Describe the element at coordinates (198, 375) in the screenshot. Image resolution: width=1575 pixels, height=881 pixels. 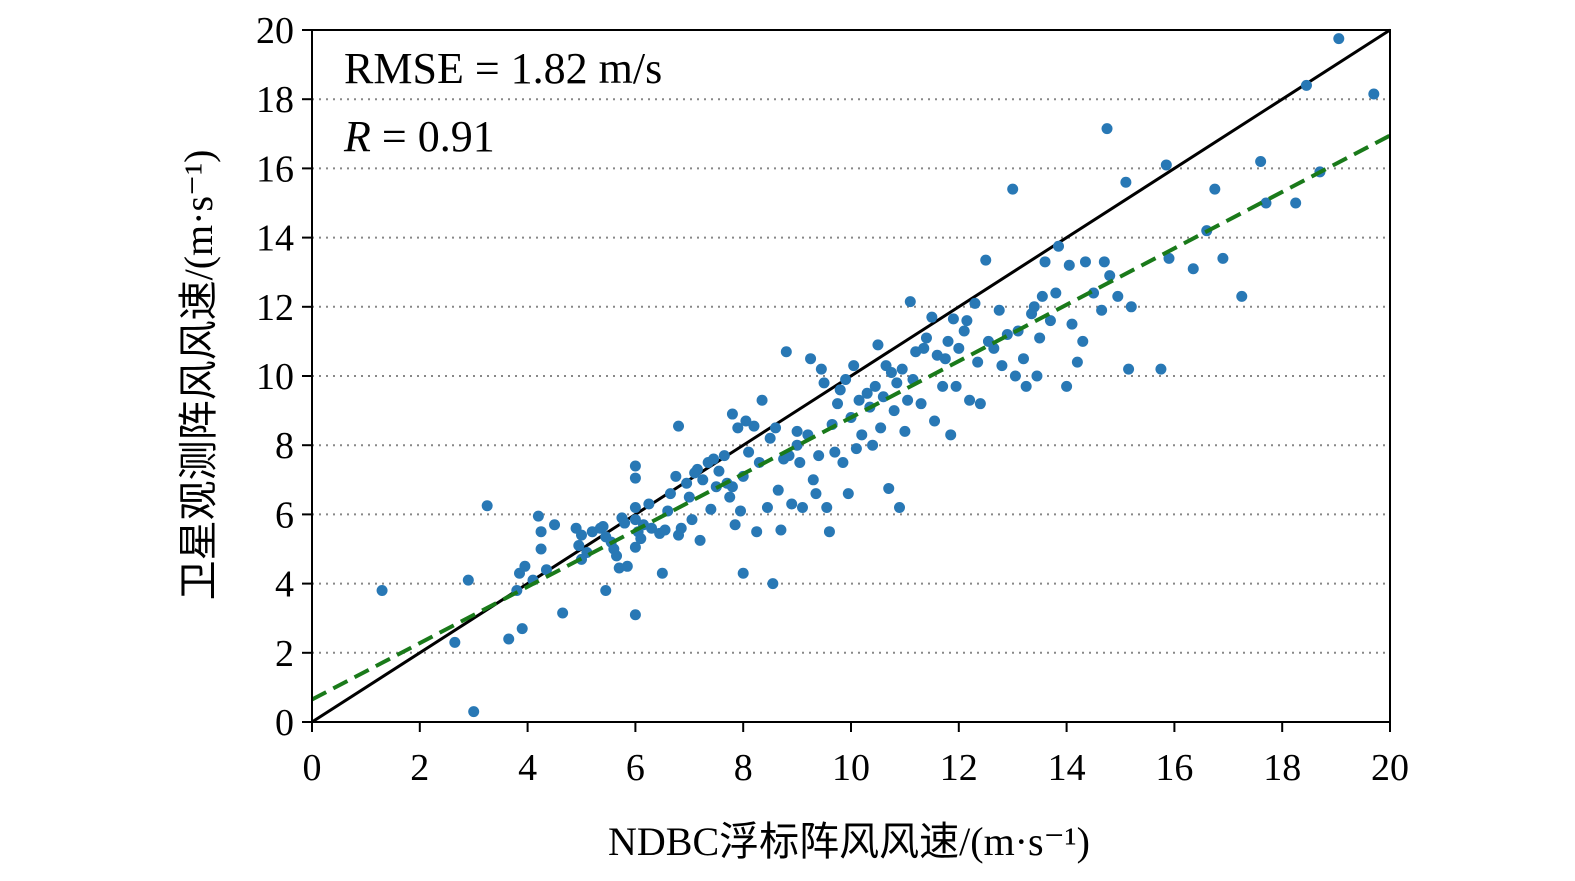
I see `y-axis-title: 卫星观测阵风风速/(m·s⁻¹)` at that location.